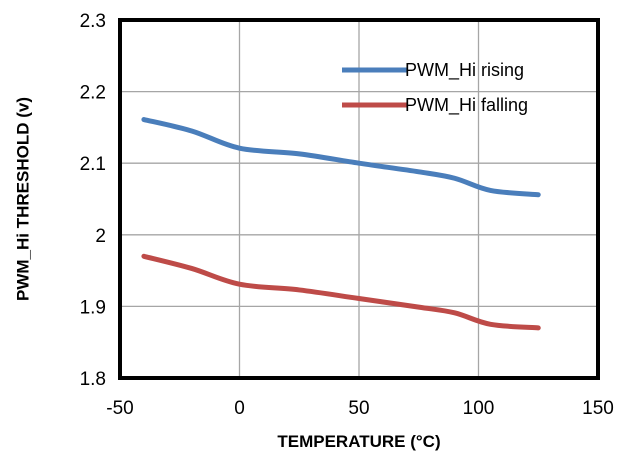  What do you see at coordinates (466, 105) in the screenshot?
I see `legend-label: PWM_Hi falling` at bounding box center [466, 105].